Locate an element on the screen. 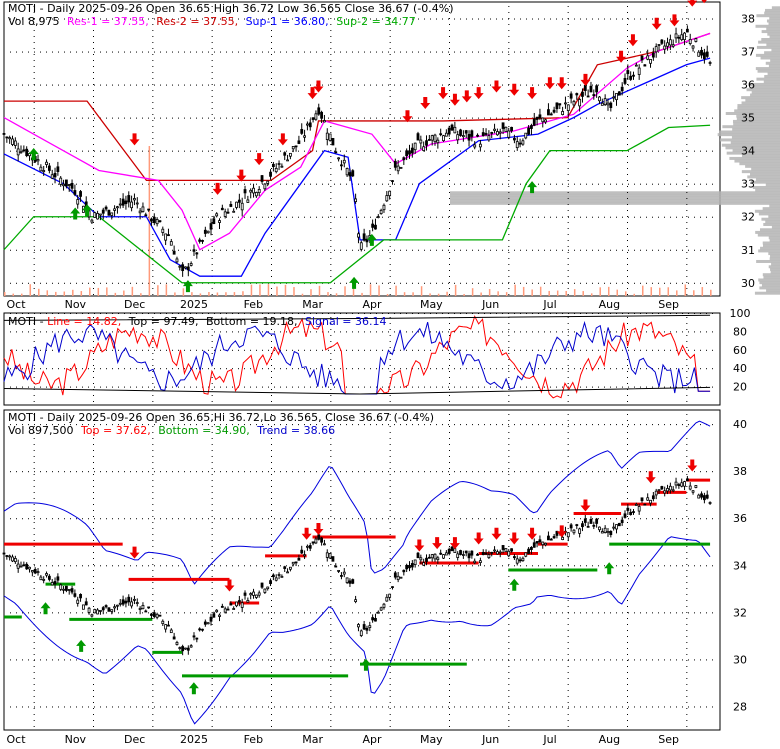 The image size is (780, 749). volume-profile-bar is located at coordinates (770, 229).